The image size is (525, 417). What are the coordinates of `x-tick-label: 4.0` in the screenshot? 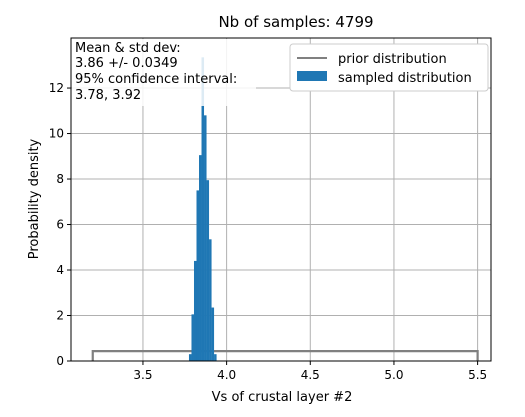 It's located at (226, 375).